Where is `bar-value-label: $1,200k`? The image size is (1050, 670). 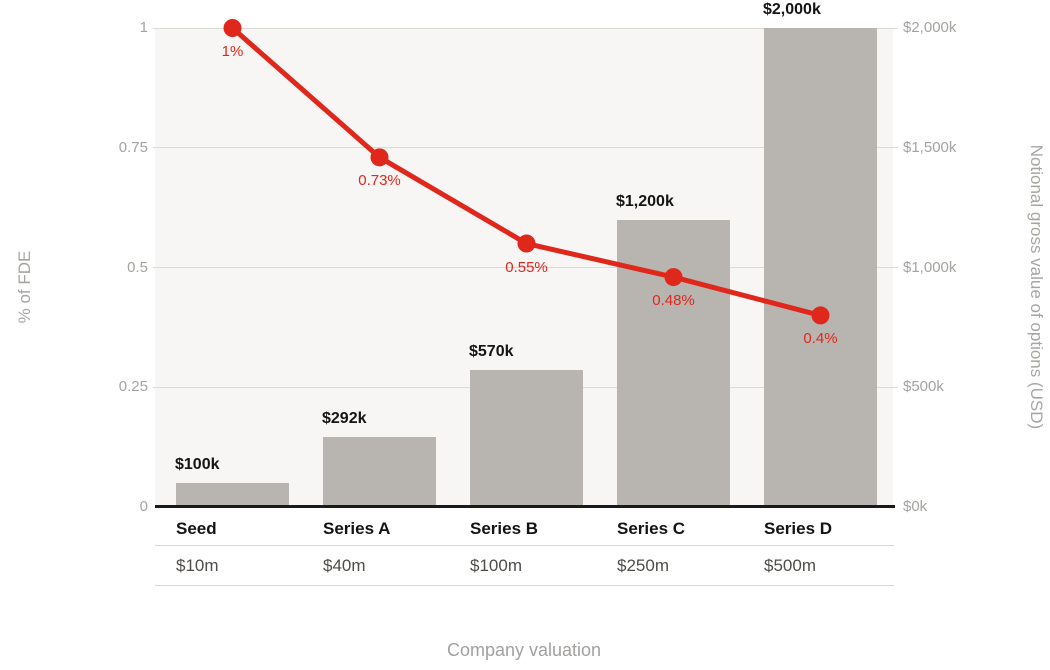 bar-value-label: $1,200k is located at coordinates (645, 201).